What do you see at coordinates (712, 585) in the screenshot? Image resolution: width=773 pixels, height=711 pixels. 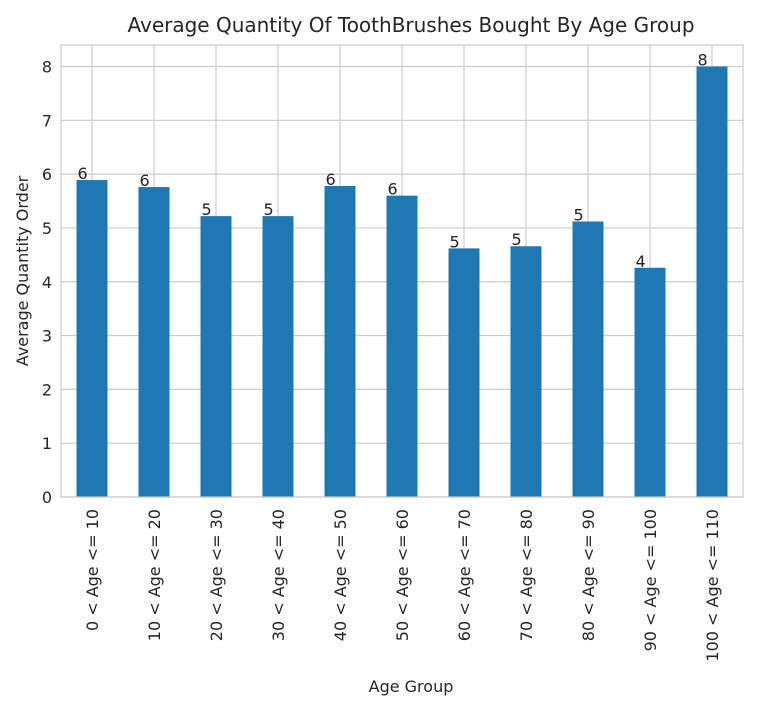 I see `x-tick-label: 100 < Age <= 110` at bounding box center [712, 585].